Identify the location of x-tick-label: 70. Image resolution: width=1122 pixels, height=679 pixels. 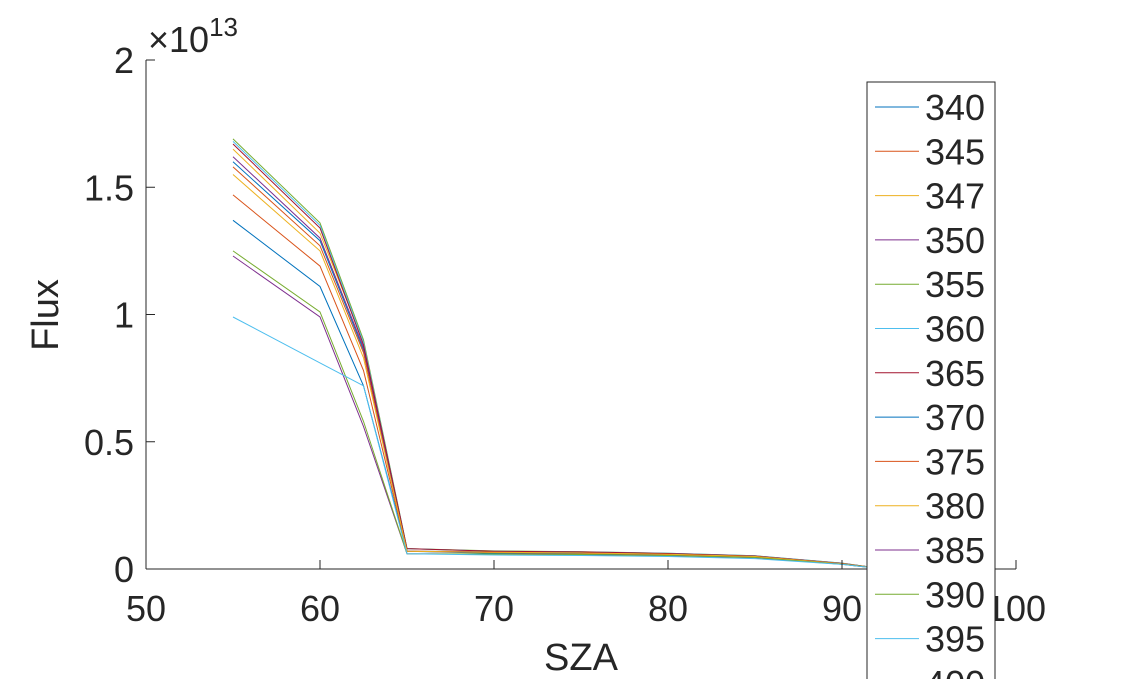
(494, 608).